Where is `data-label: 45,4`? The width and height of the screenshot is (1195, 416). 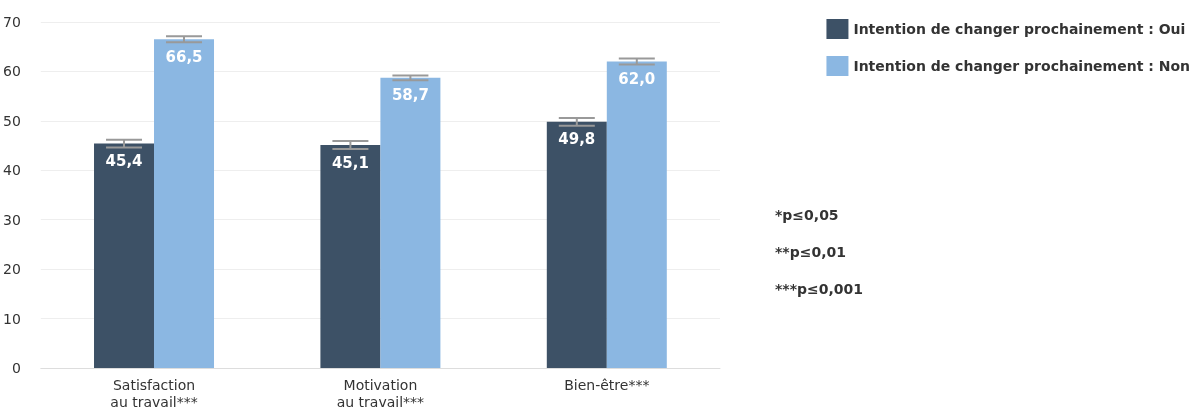 data-label: 45,4 is located at coordinates (124, 161).